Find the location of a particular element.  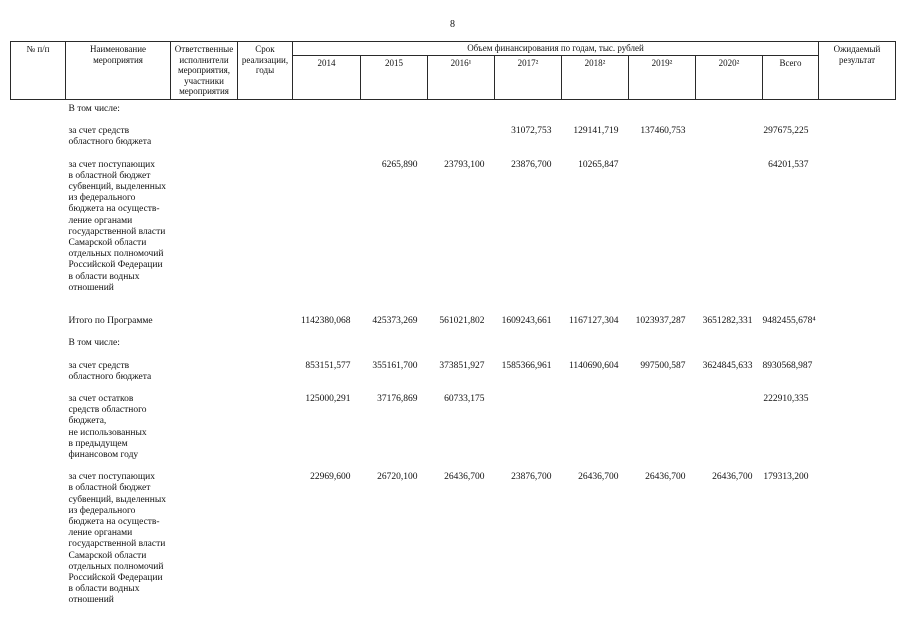

cell-amount: 1585366,961 is located at coordinates (526, 365).